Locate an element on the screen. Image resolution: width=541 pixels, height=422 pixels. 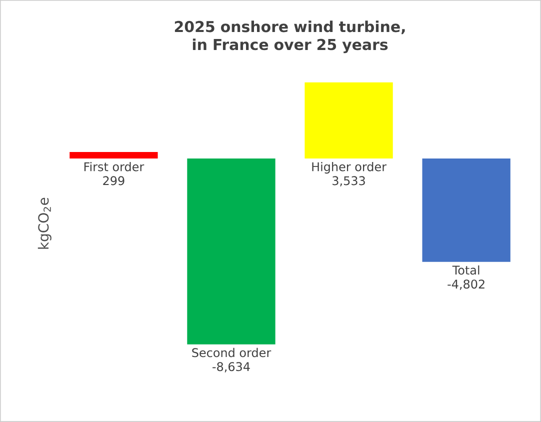
data-label: -4,802 is located at coordinates (466, 285).